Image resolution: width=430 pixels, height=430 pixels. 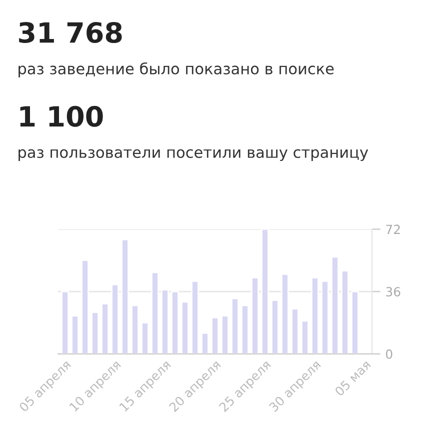 What do you see at coordinates (393, 291) in the screenshot?
I see `y-tick-label: 36` at bounding box center [393, 291].